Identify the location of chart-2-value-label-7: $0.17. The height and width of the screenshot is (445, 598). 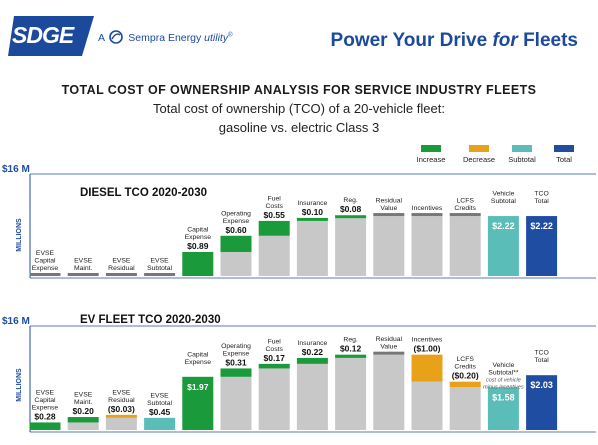
(275, 358).